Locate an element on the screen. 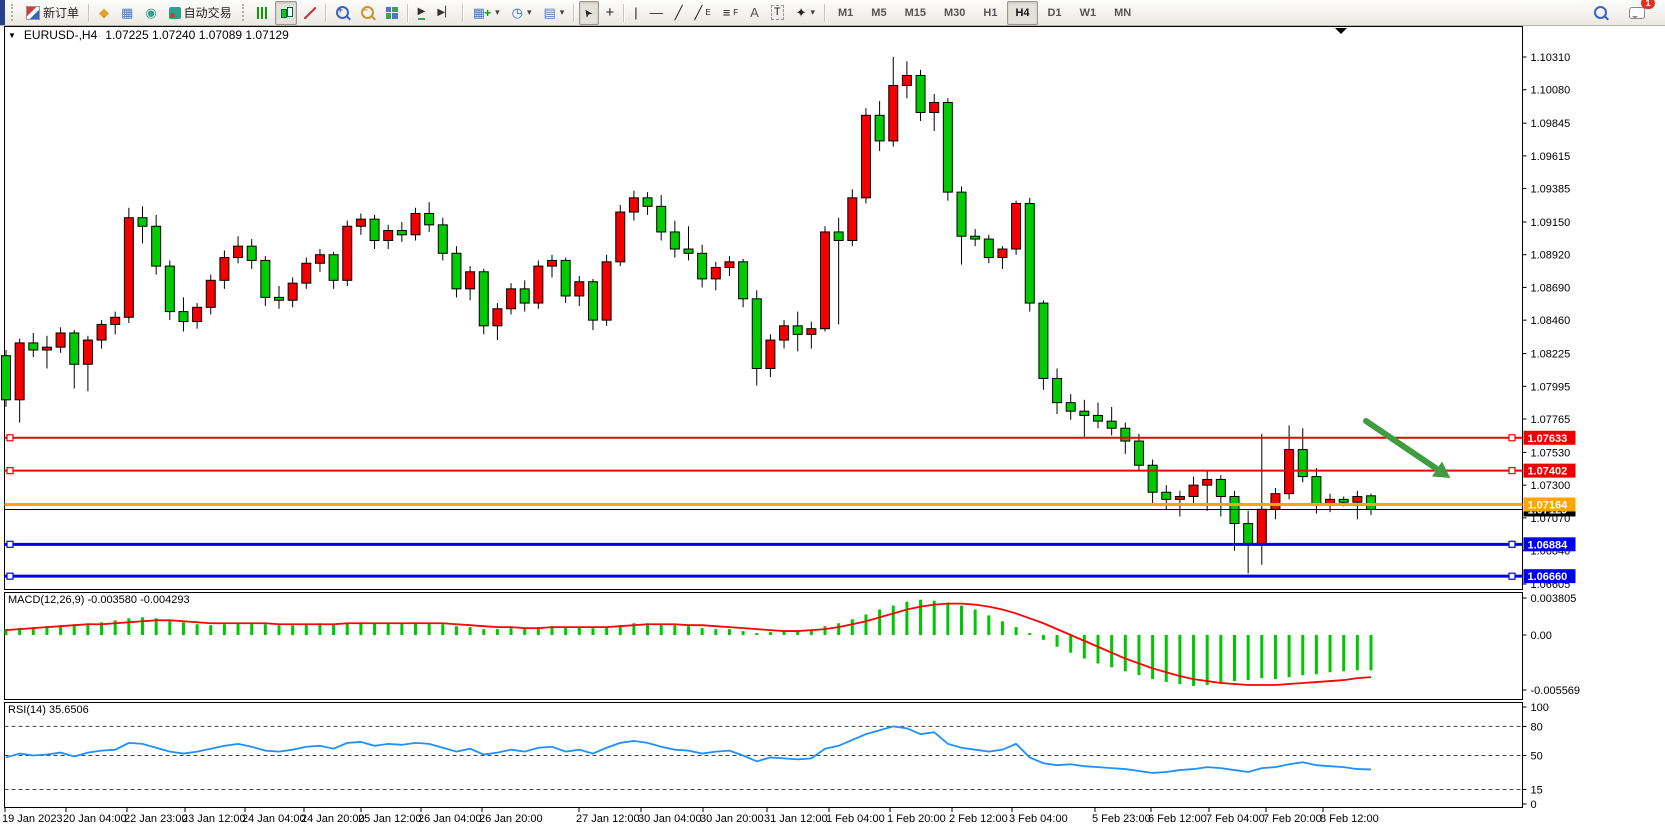  new-chart-button: ▦ + ▾ is located at coordinates (486, 13).